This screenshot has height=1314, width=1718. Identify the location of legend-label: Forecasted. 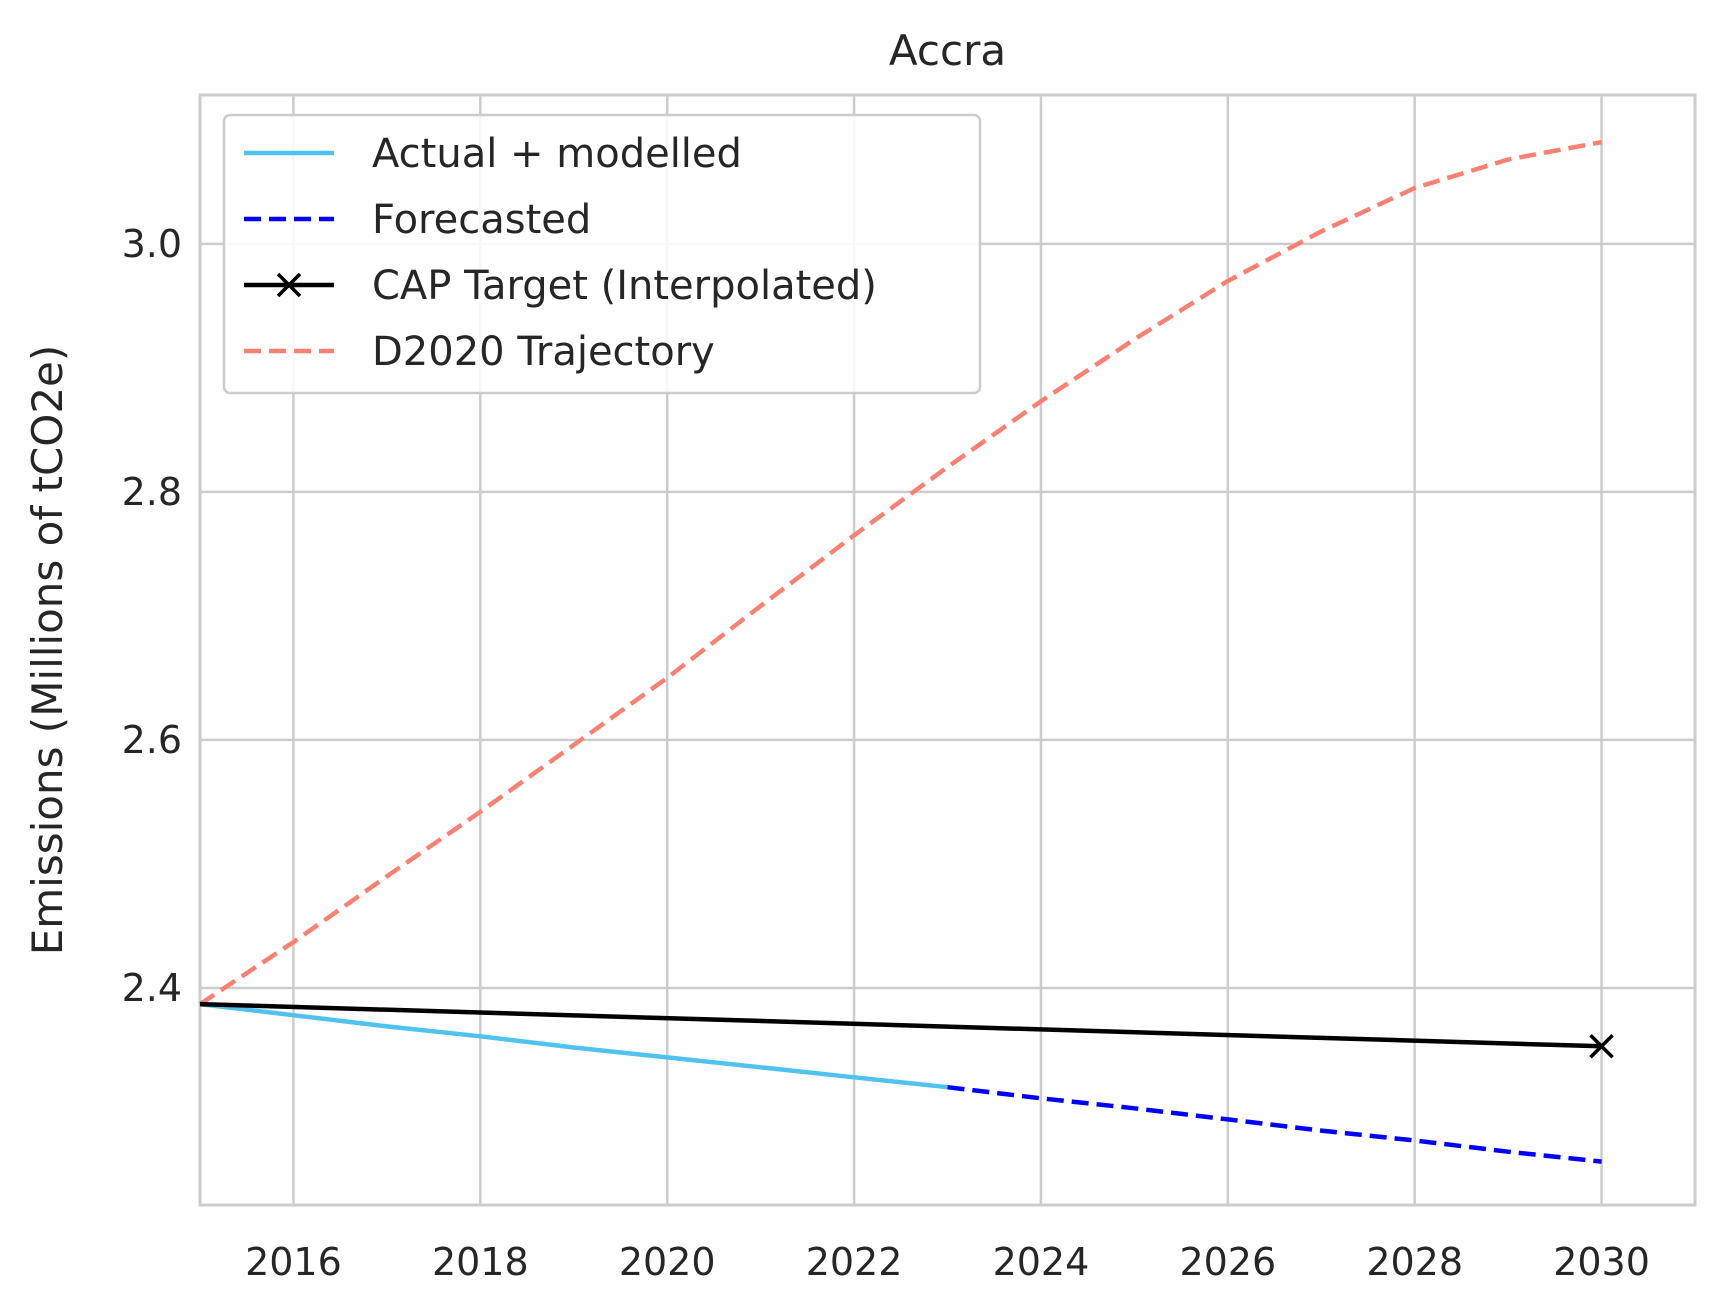
(481, 220).